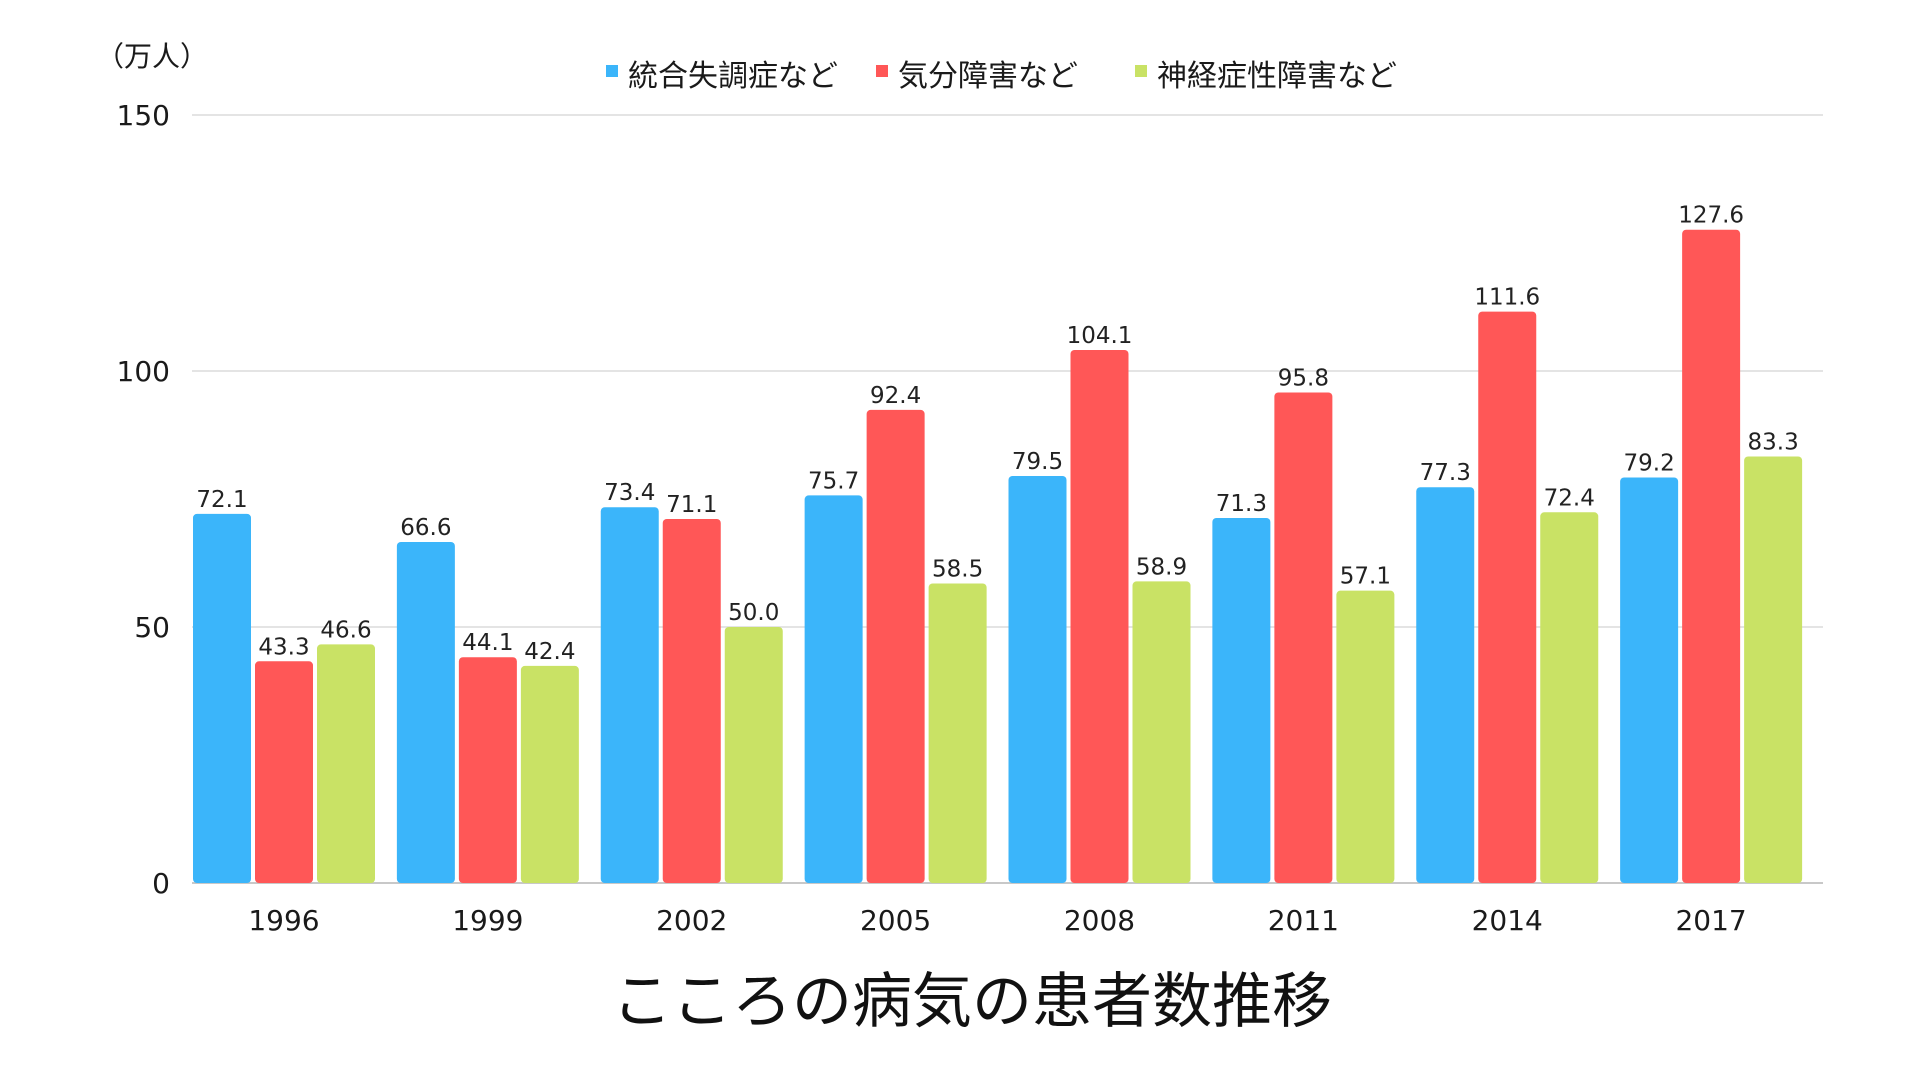 Image resolution: width=1920 pixels, height=1080 pixels. What do you see at coordinates (1507, 920) in the screenshot?
I see `x-tick-label-2014: 2014` at bounding box center [1507, 920].